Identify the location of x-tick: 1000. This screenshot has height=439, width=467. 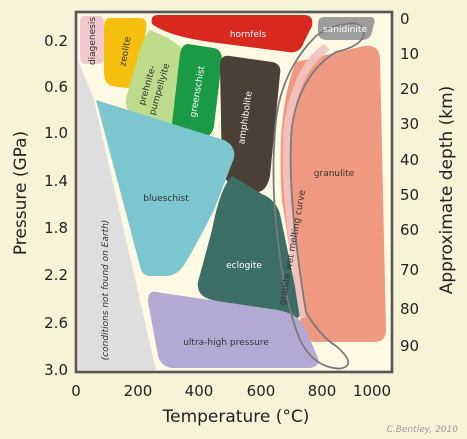
(372, 391).